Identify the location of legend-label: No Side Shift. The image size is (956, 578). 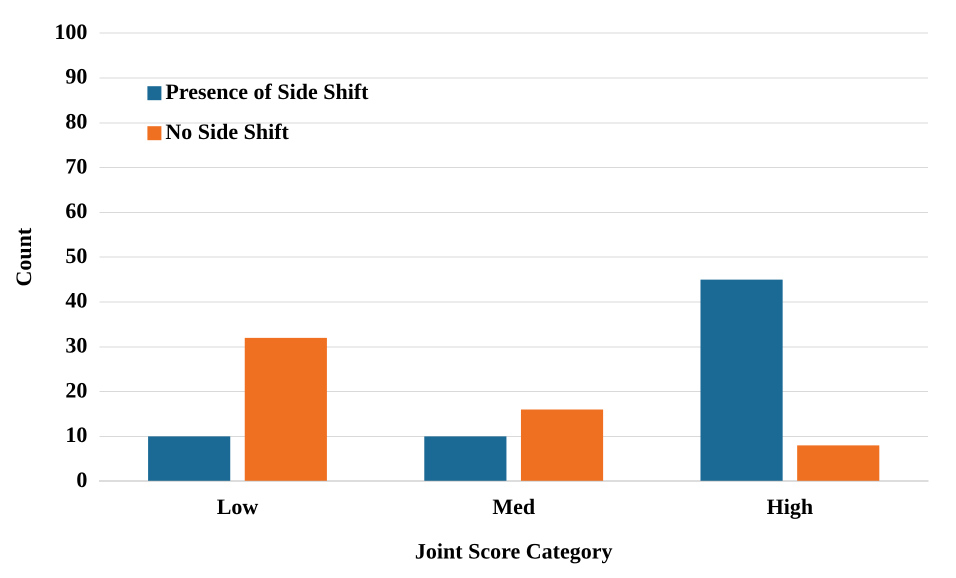
(227, 131).